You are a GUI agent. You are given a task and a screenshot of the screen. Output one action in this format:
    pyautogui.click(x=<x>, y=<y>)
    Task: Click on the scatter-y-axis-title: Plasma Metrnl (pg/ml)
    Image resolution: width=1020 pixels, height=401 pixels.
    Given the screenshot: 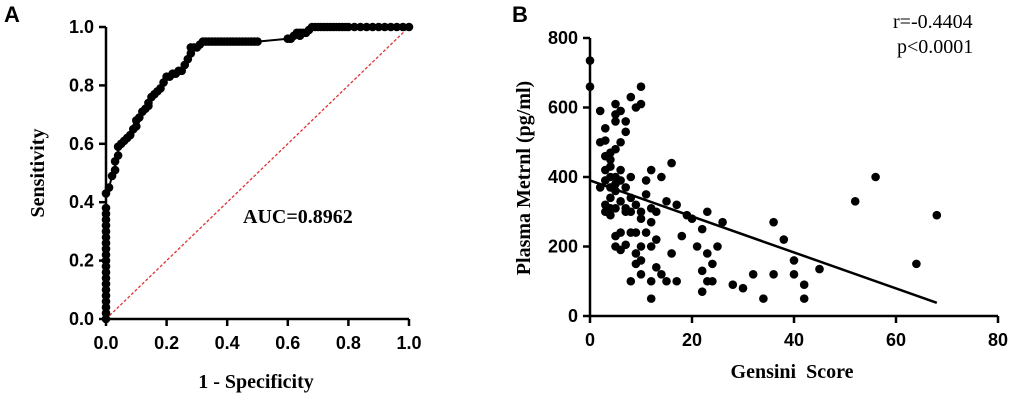 What is the action you would take?
    pyautogui.click(x=524, y=178)
    